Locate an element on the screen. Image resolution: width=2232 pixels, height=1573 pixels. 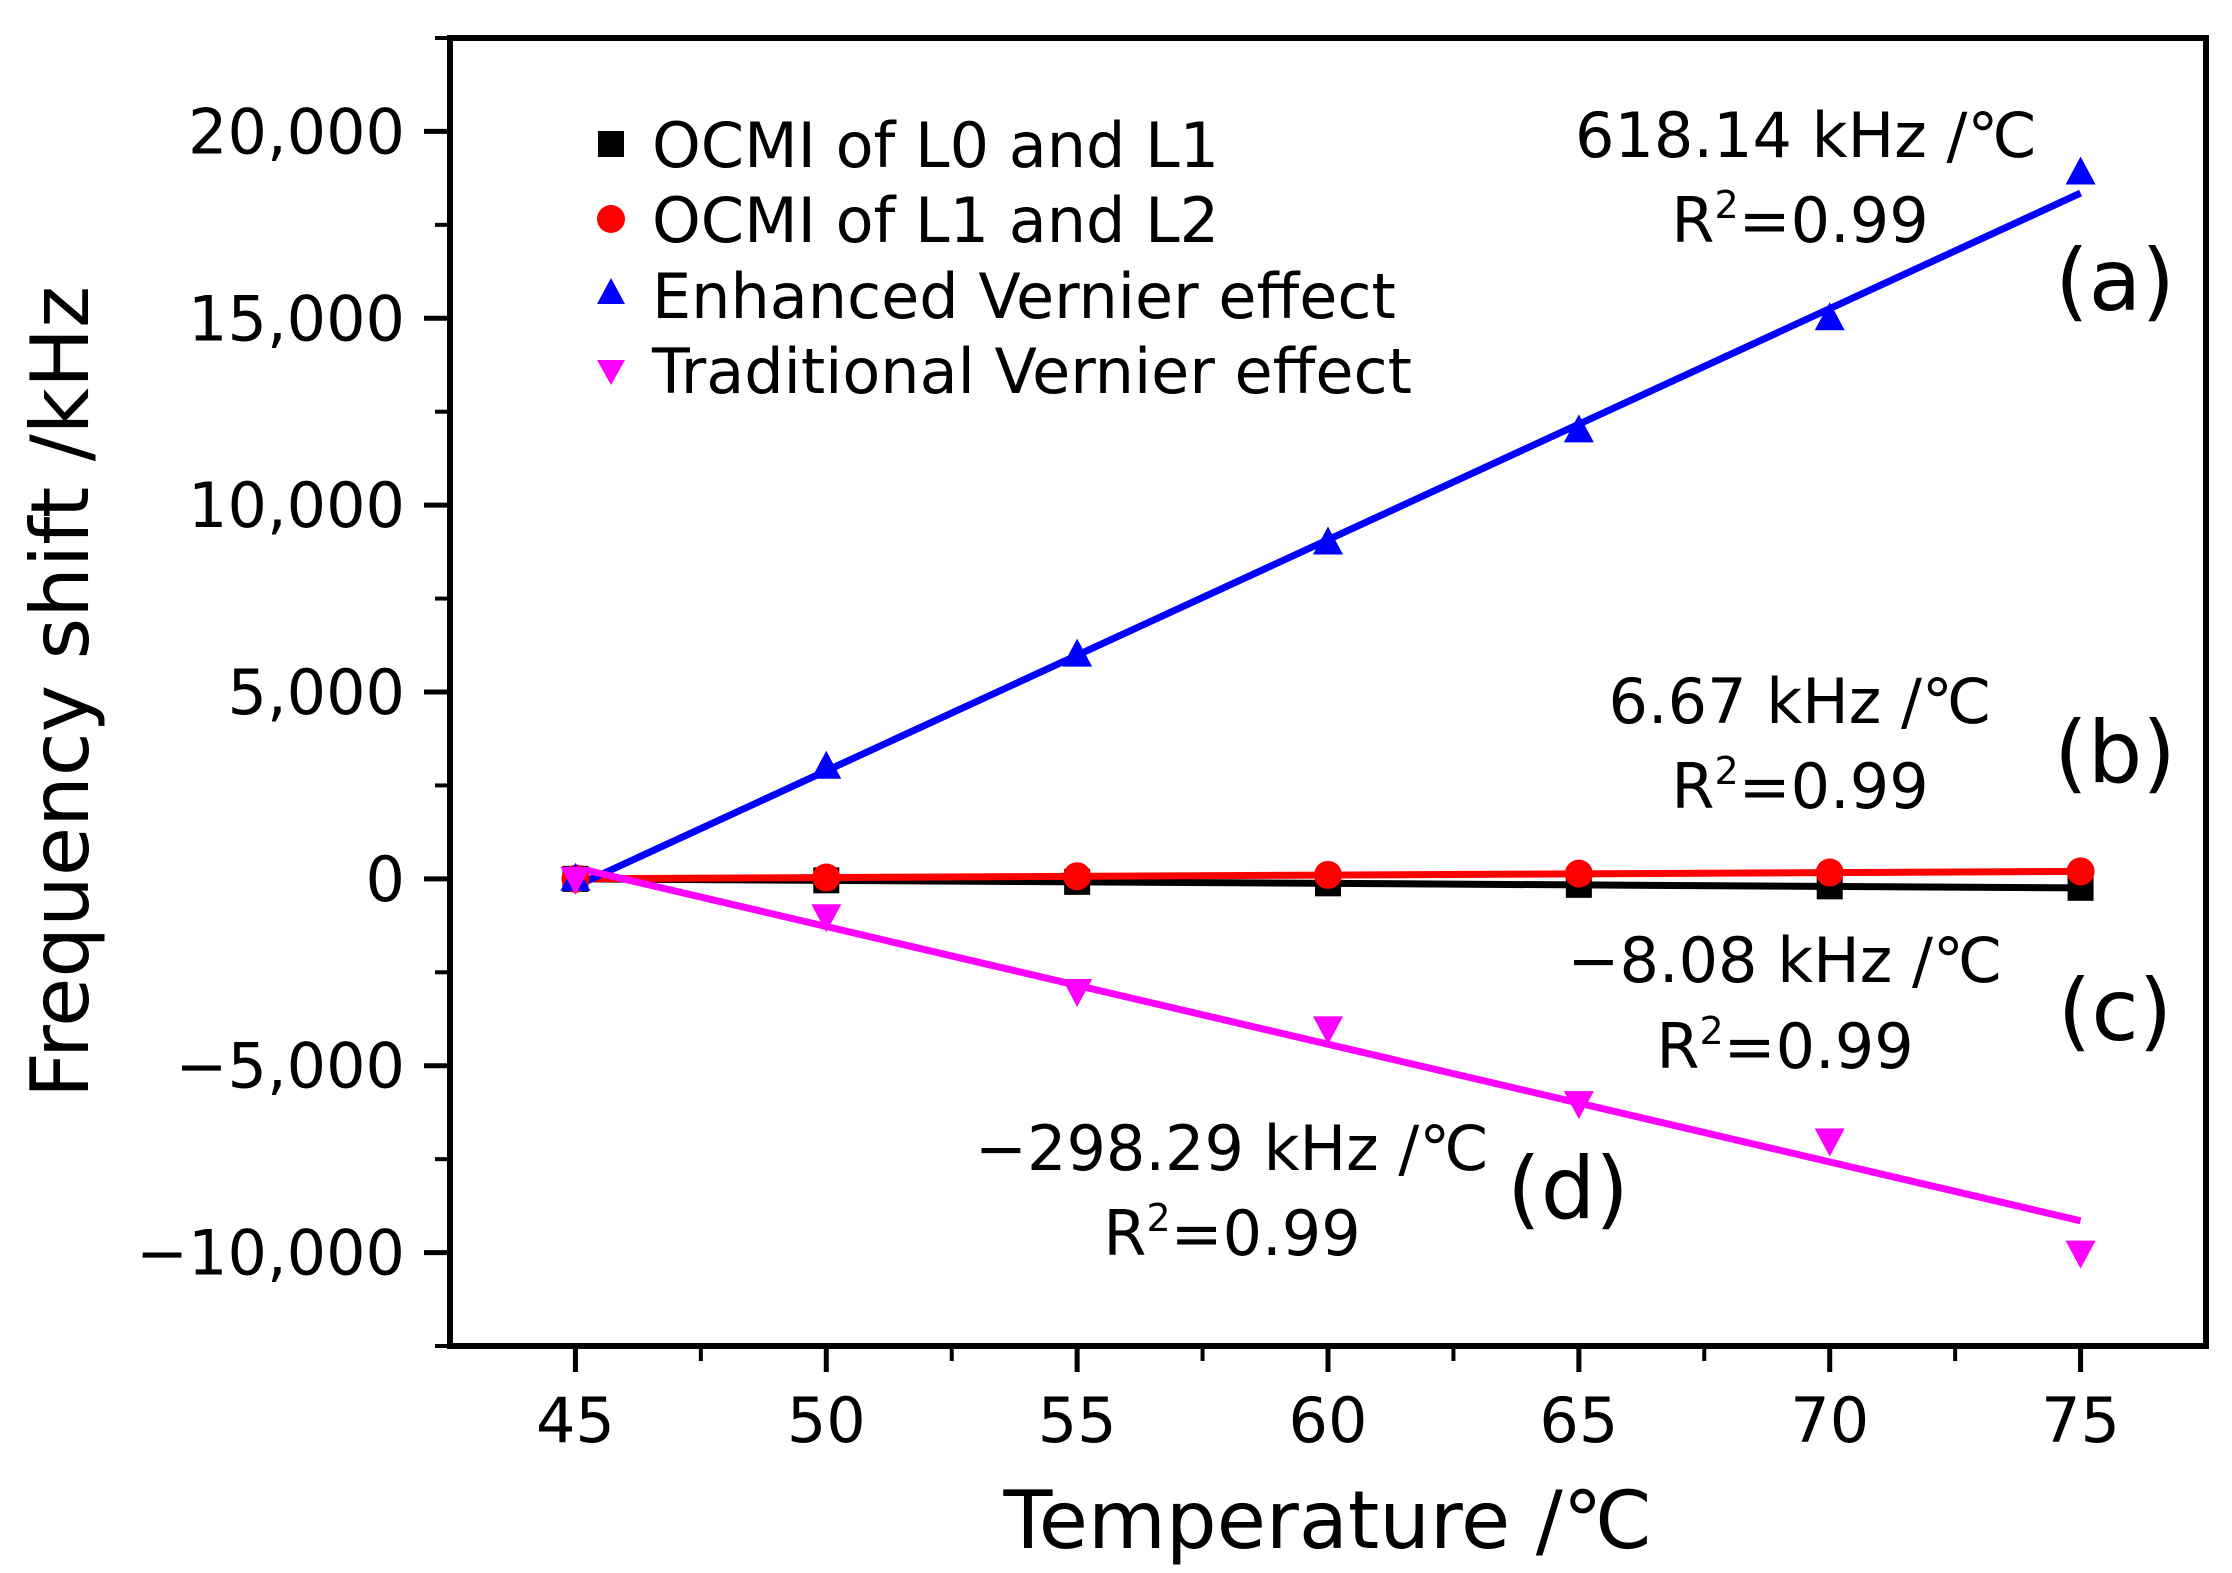
x-tick-label: 50 is located at coordinates (826, 1420).